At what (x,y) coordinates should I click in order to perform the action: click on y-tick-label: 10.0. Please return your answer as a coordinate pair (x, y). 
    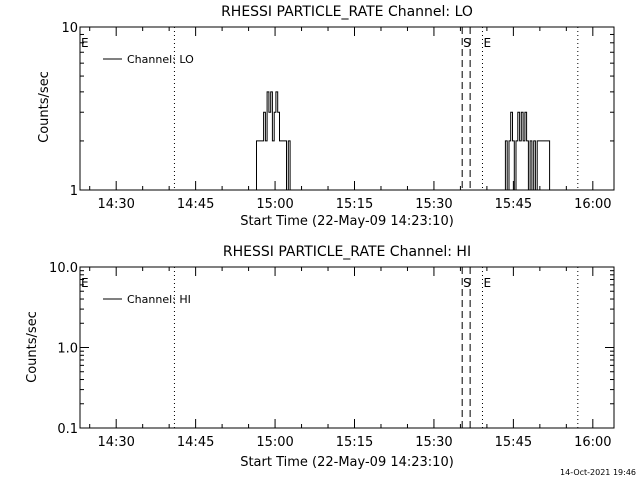
    Looking at the image, I should click on (63, 268).